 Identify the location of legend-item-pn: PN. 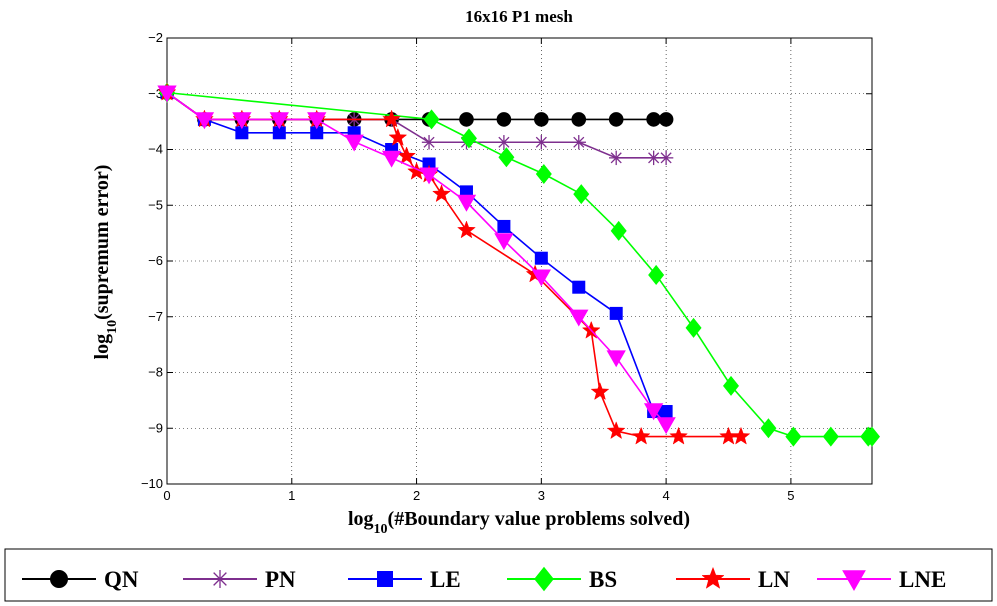
(239, 579).